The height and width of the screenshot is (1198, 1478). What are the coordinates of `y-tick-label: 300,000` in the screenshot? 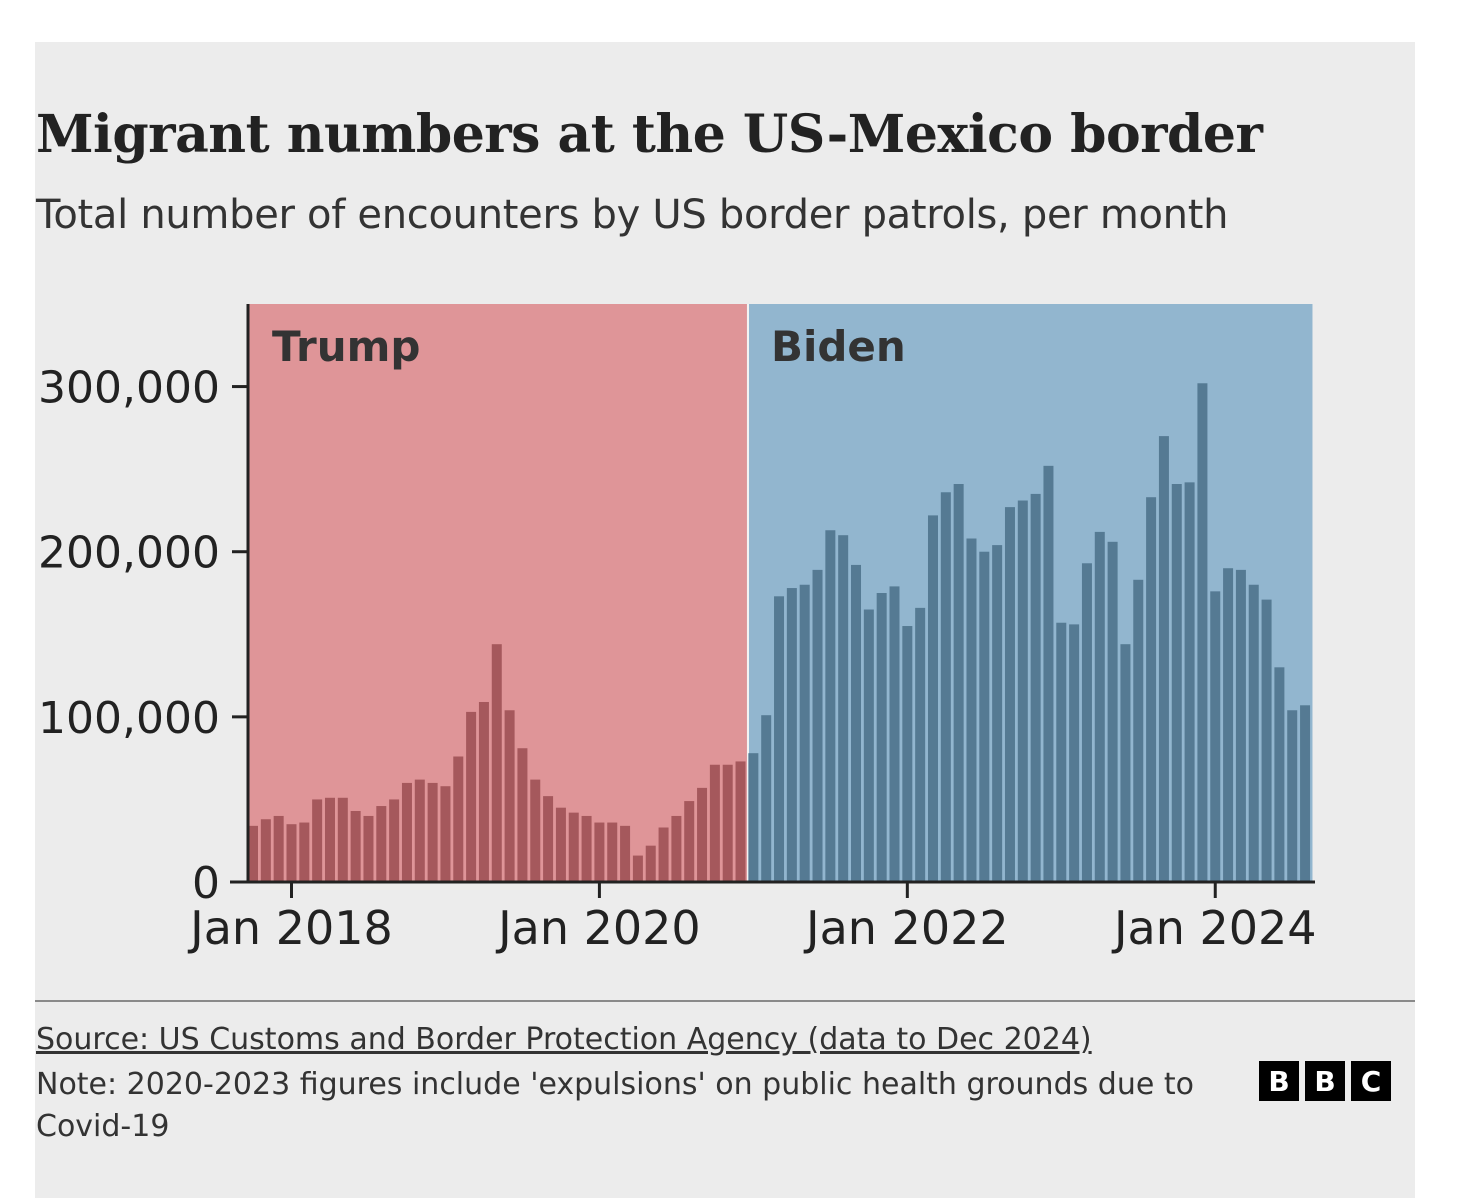 It's located at (129, 388).